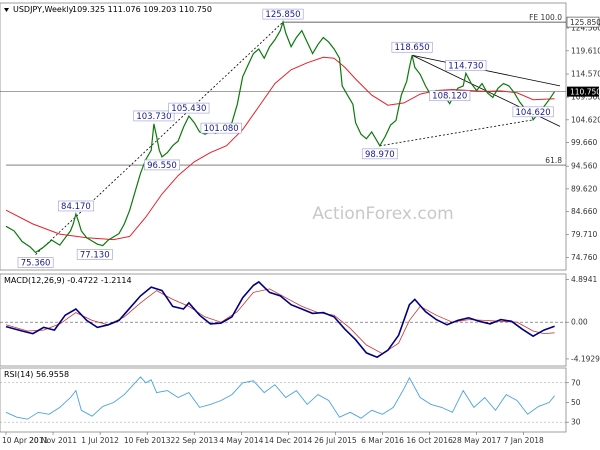 This screenshot has height=450, width=600. What do you see at coordinates (142, 9) in the screenshot?
I see `ohlc-readout: 109.325 111.076 109.203 110.750` at bounding box center [142, 9].